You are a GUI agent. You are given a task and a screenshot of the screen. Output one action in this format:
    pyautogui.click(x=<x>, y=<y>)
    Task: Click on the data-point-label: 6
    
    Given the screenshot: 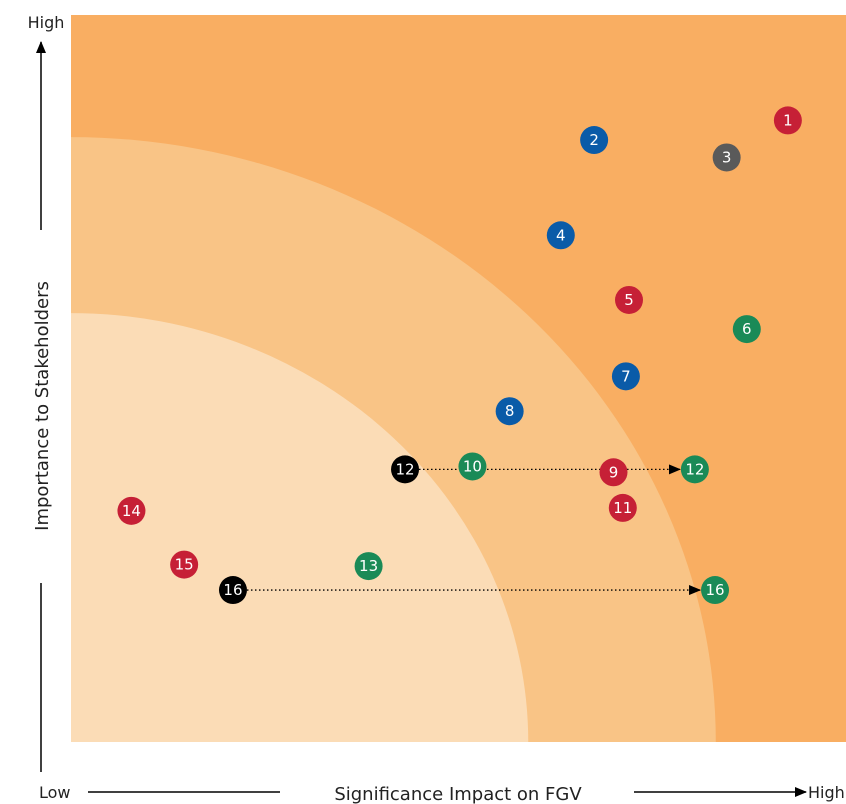 What is the action you would take?
    pyautogui.click(x=747, y=329)
    